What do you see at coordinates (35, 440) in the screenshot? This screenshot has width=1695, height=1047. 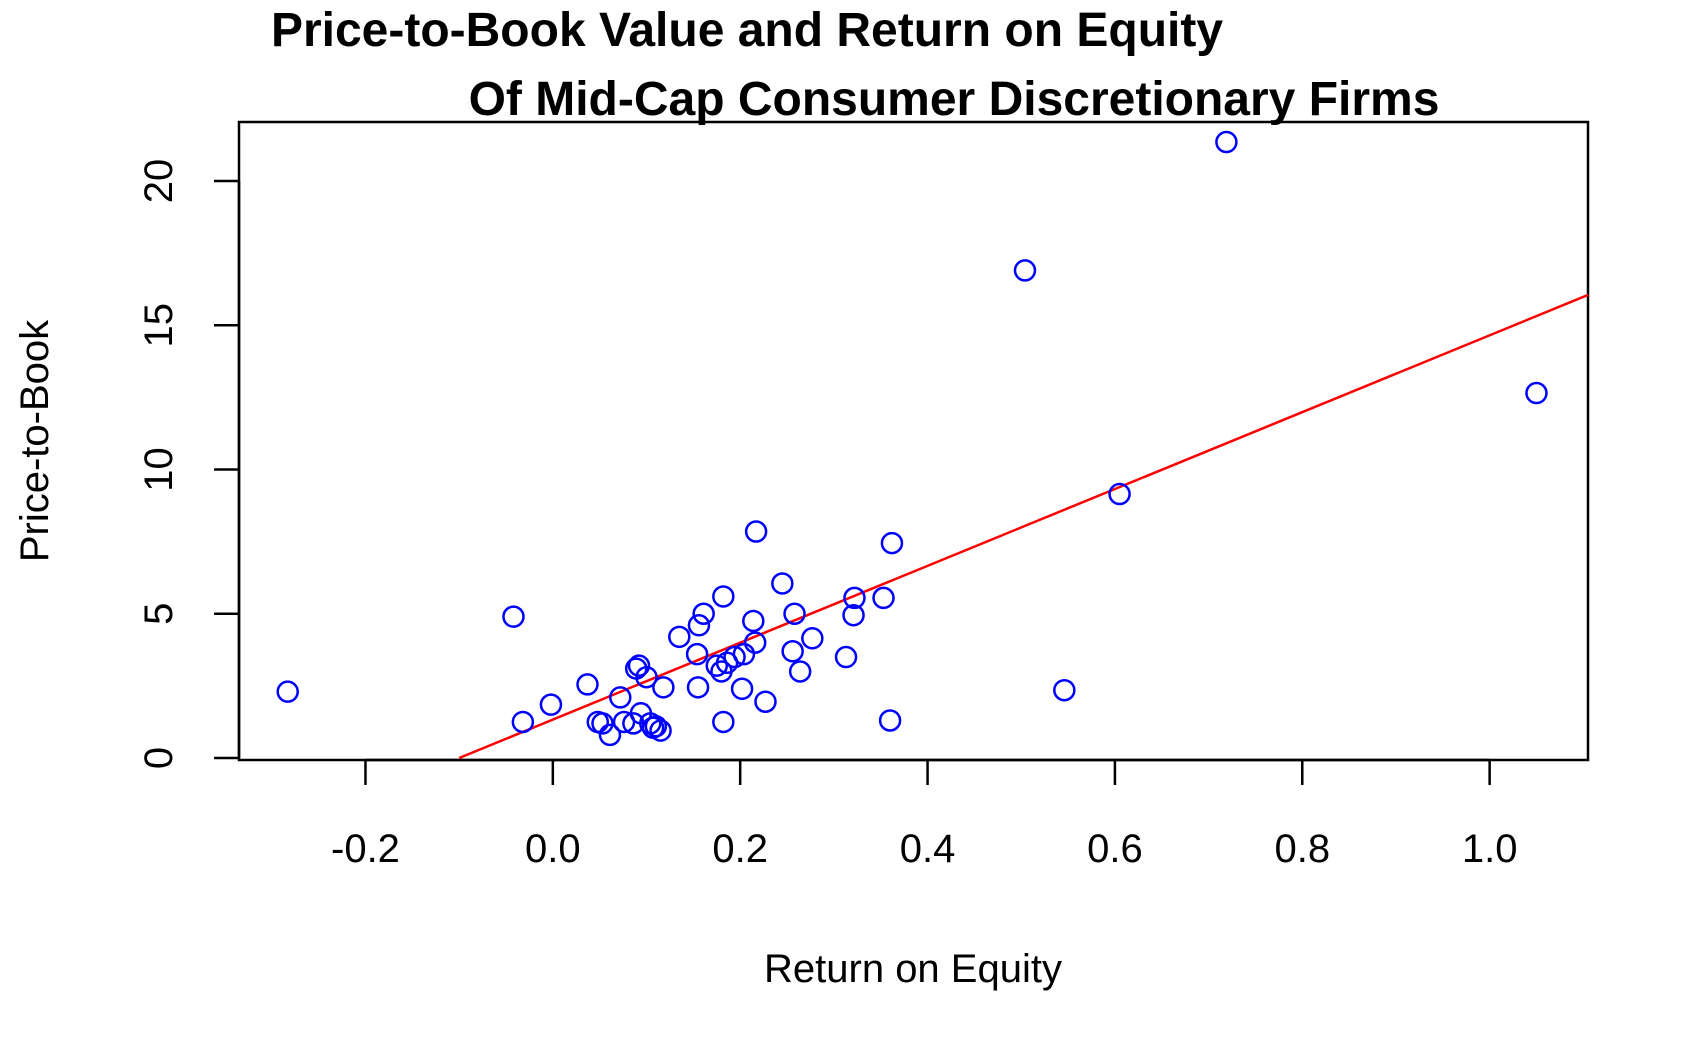 I see `y-axis-label: Price-to-Book` at bounding box center [35, 440].